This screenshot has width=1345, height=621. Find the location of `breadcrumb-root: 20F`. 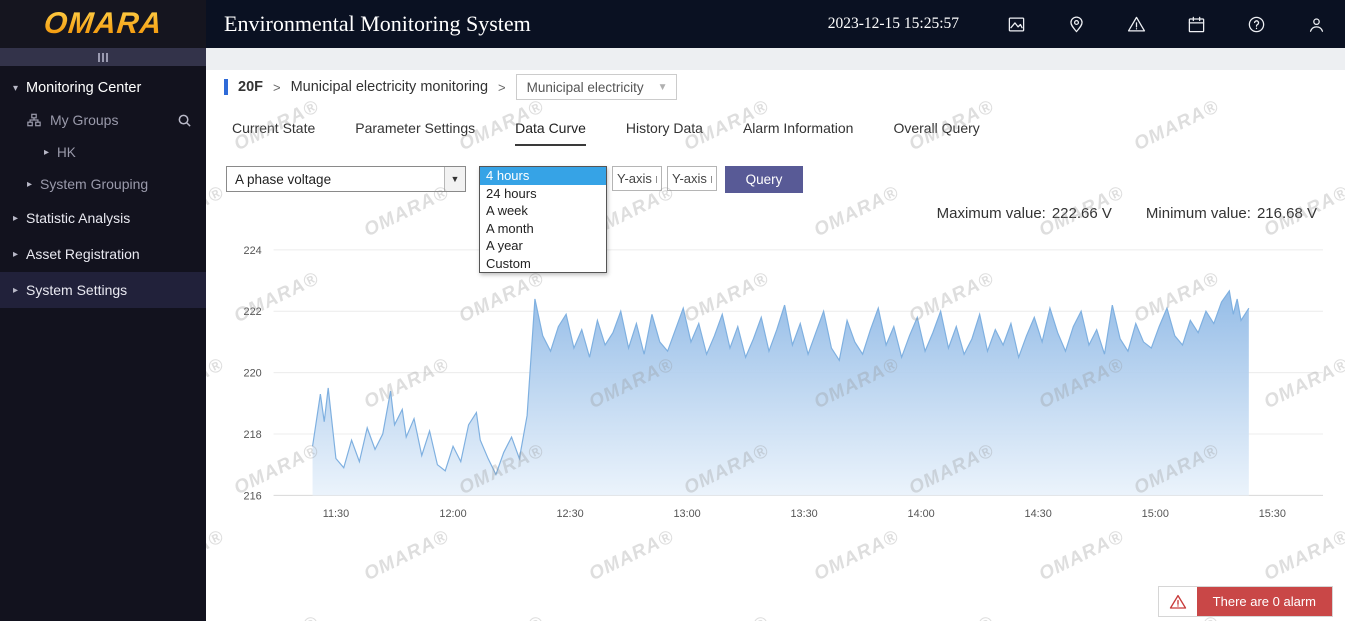

breadcrumb-root: 20F is located at coordinates (250, 87).